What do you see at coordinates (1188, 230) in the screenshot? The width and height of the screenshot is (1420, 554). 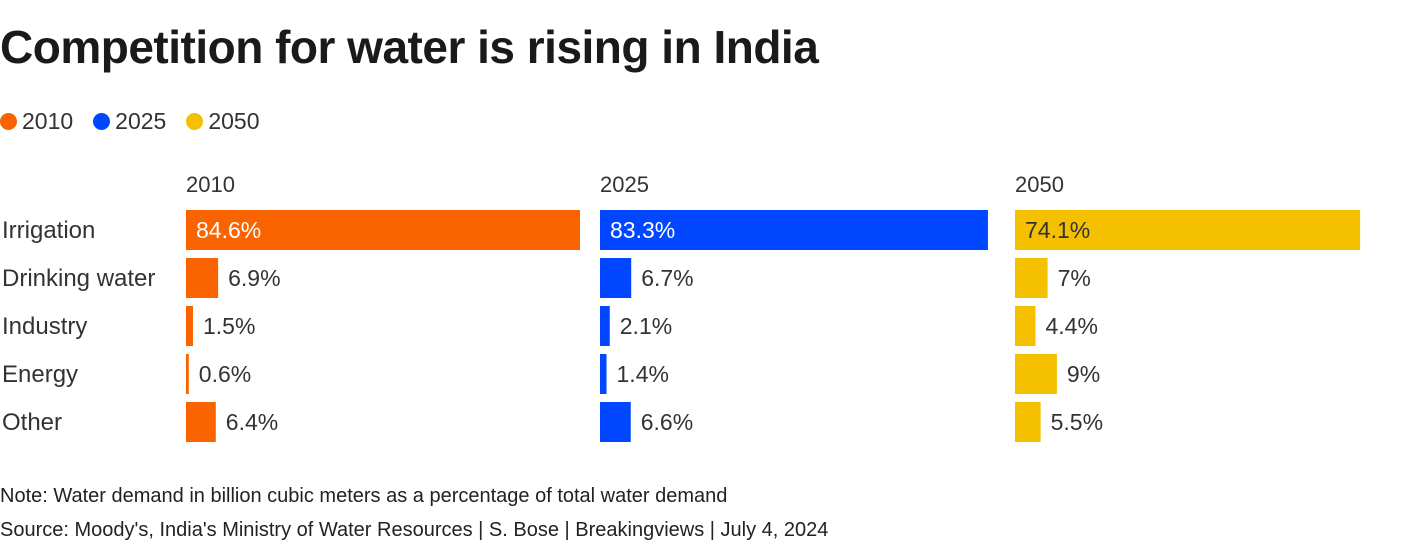 I see `bar-2050-irrigation` at bounding box center [1188, 230].